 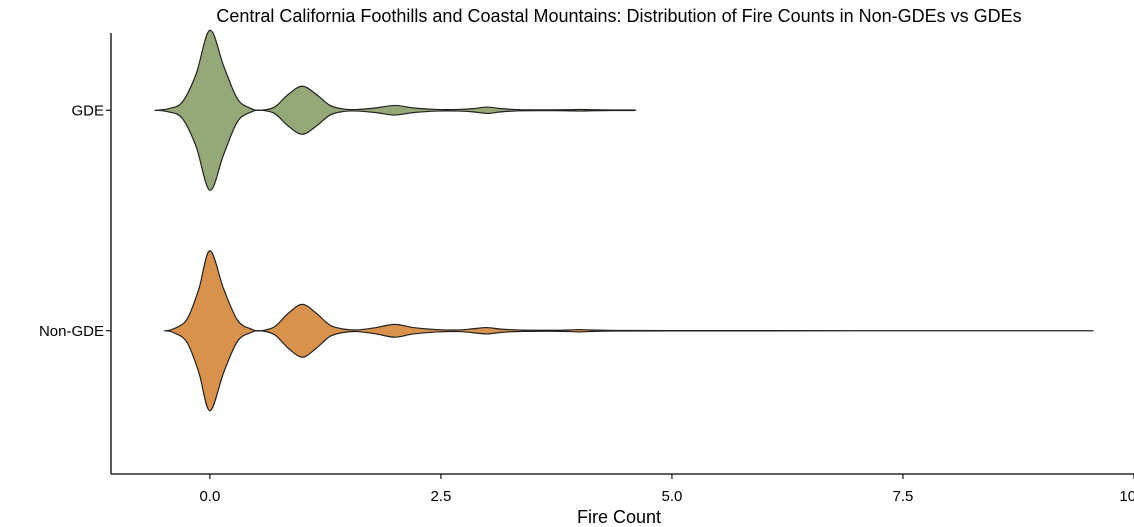 I want to click on x-tick-label: 7.5, so click(x=903, y=496).